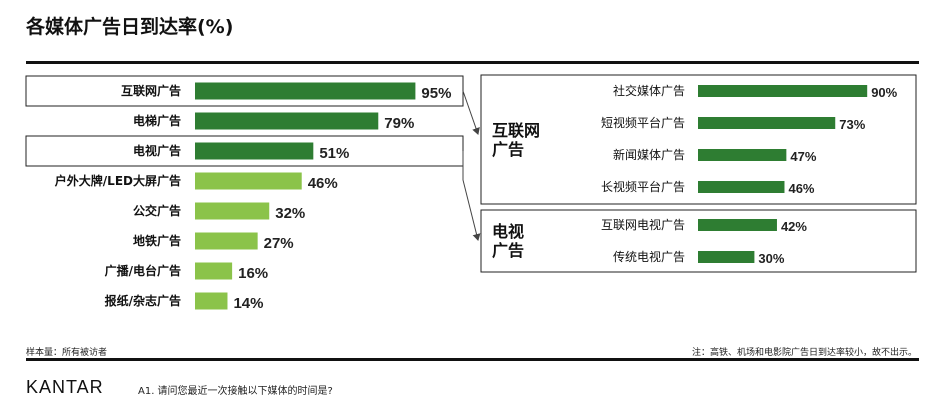  What do you see at coordinates (235, 391) in the screenshot?
I see `survey-question: A1. 请问您最近一次接触以下媒体的时间是?` at bounding box center [235, 391].